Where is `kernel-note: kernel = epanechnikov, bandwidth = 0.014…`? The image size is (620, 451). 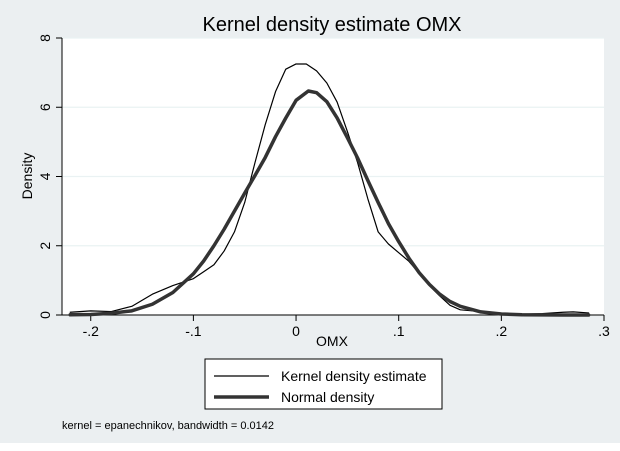
kernel-note: kernel = epanechnikov, bandwidth = 0.014… is located at coordinates (168, 426).